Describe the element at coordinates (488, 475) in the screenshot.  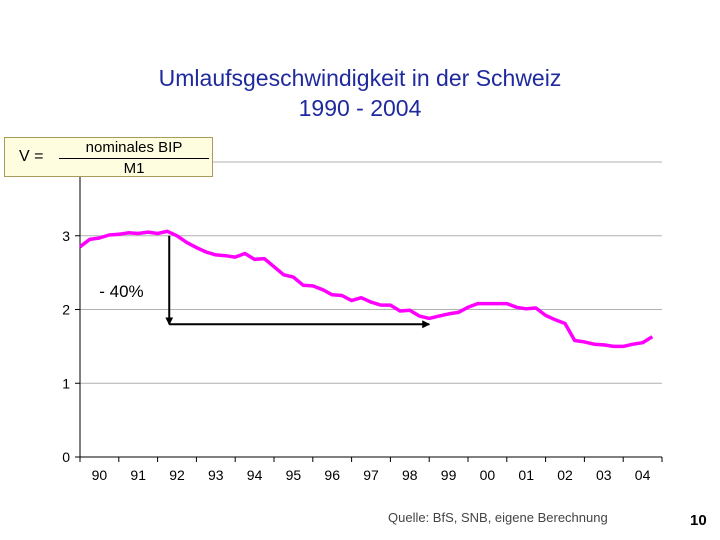
I see `x-tick-label: 00` at that location.